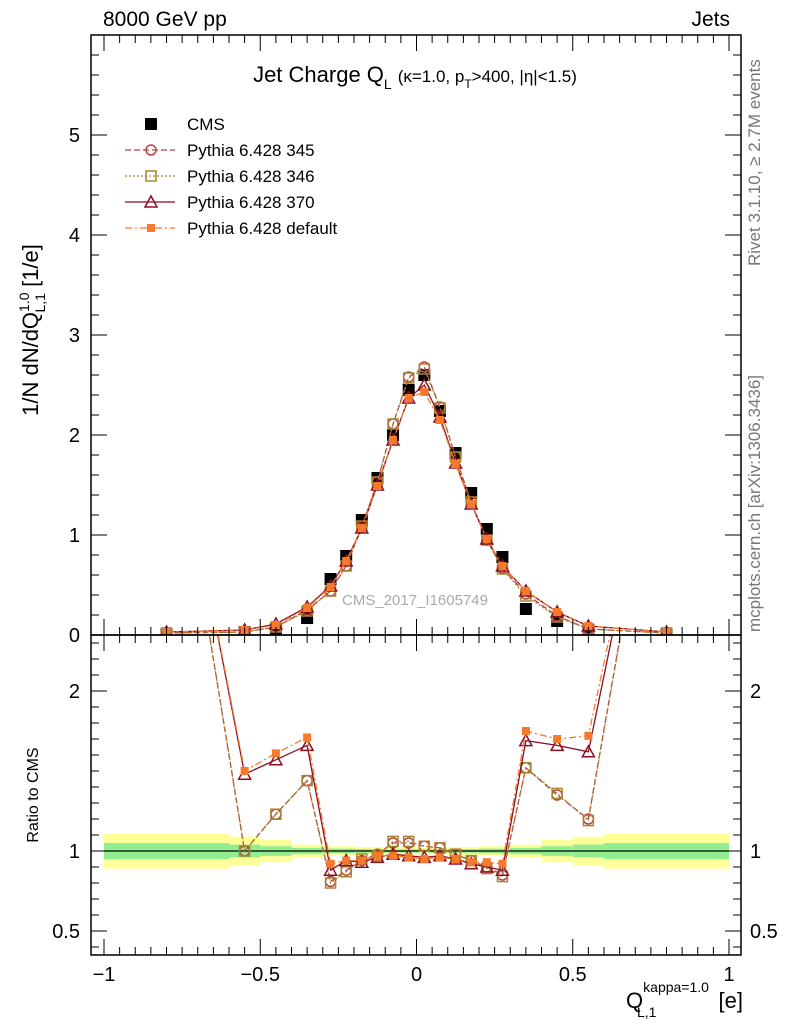  I want to click on y-tick-label: 5, so click(74, 136).